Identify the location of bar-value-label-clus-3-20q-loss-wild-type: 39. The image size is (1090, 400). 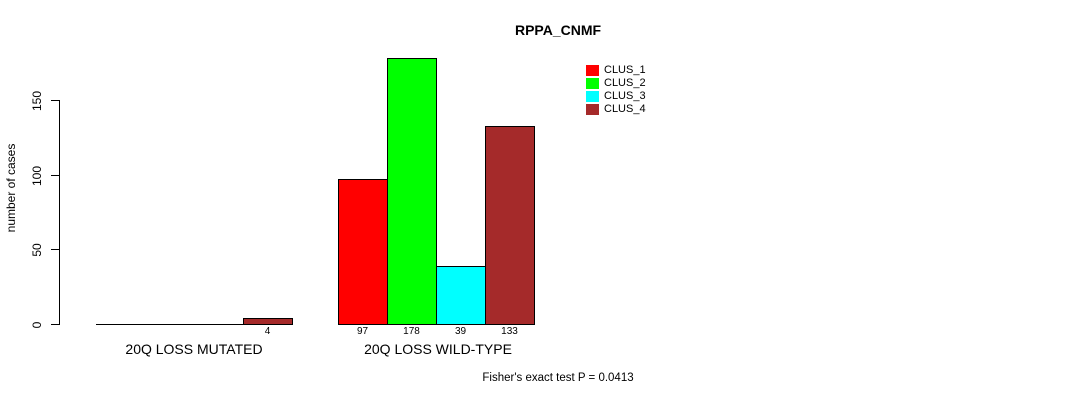
(460, 331).